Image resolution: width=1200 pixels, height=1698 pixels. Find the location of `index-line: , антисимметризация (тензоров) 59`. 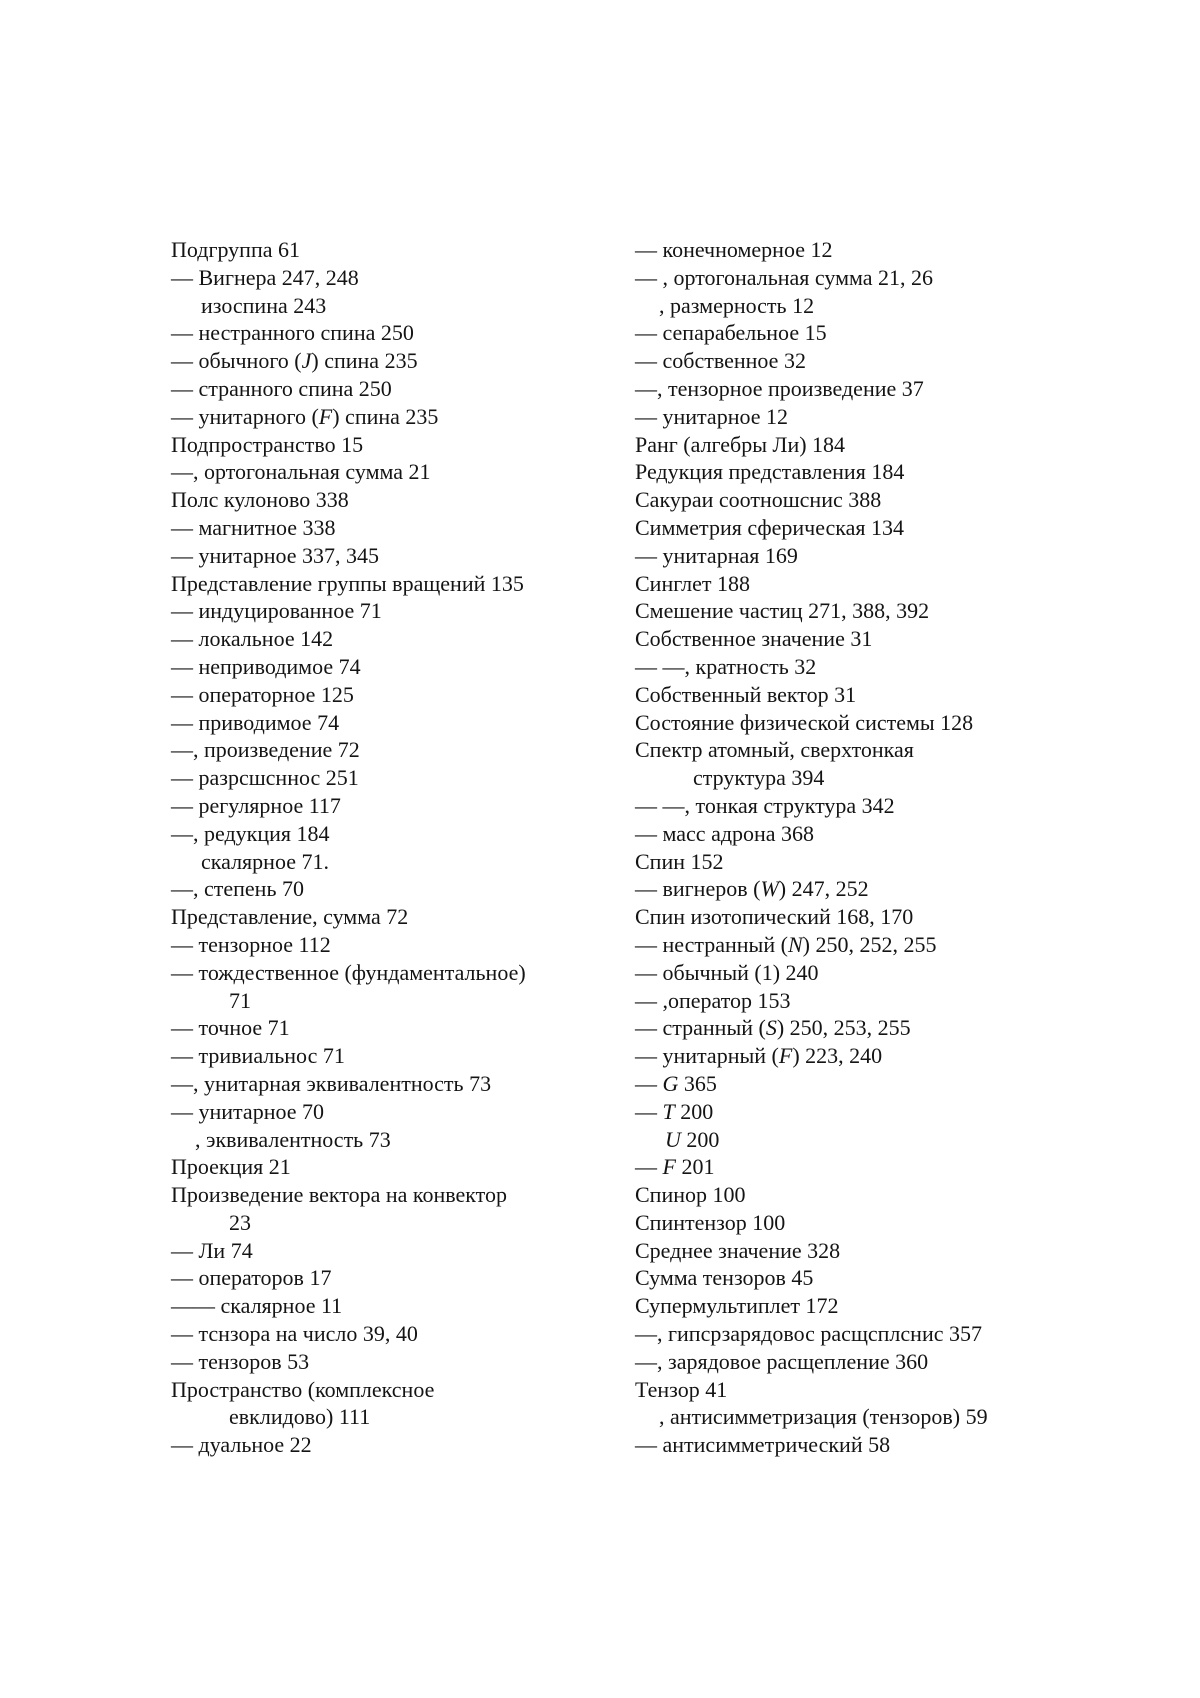

index-line: , антисимметризация (тензоров) 59 is located at coordinates (823, 1417).